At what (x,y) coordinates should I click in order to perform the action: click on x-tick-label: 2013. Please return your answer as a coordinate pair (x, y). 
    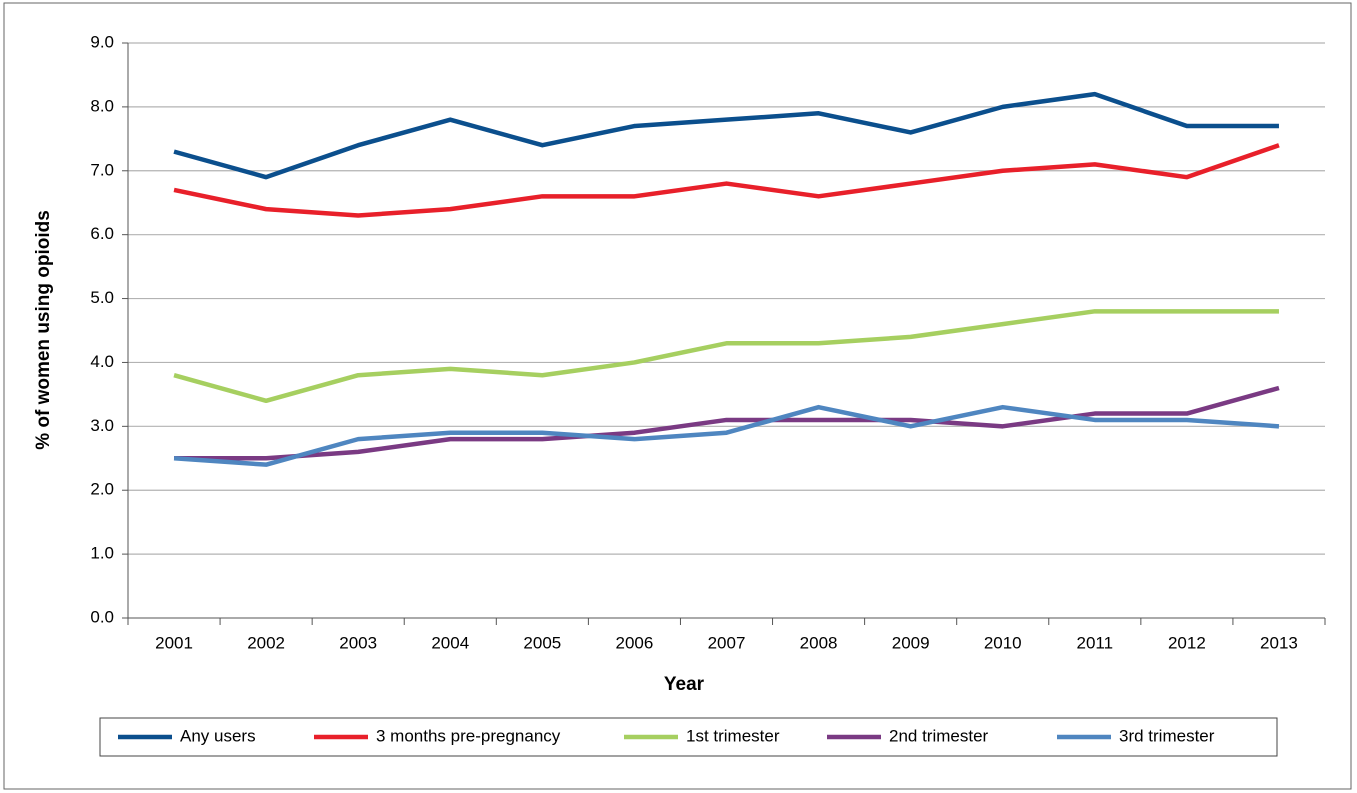
    Looking at the image, I should click on (1279, 642).